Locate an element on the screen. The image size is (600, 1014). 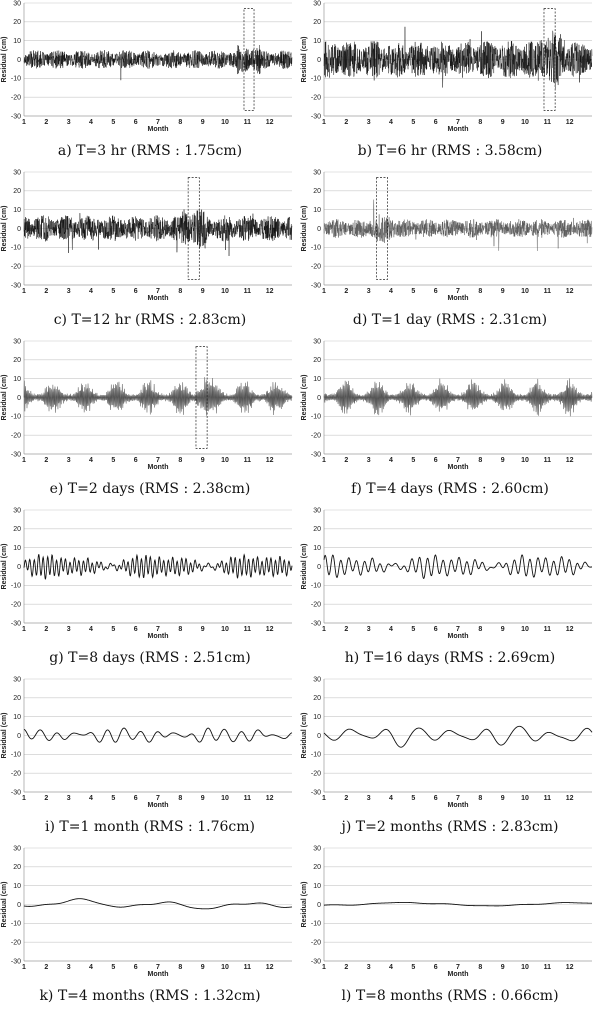
x-tick-label: 8 is located at coordinates (480, 460).